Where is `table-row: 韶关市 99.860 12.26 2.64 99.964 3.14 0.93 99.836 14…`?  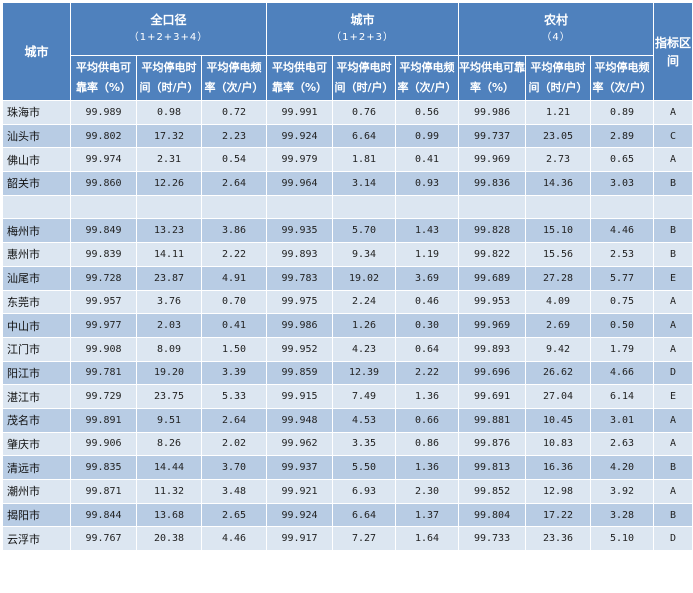 table-row: 韶关市 99.860 12.26 2.64 99.964 3.14 0.93 99.836 14… is located at coordinates (347, 183).